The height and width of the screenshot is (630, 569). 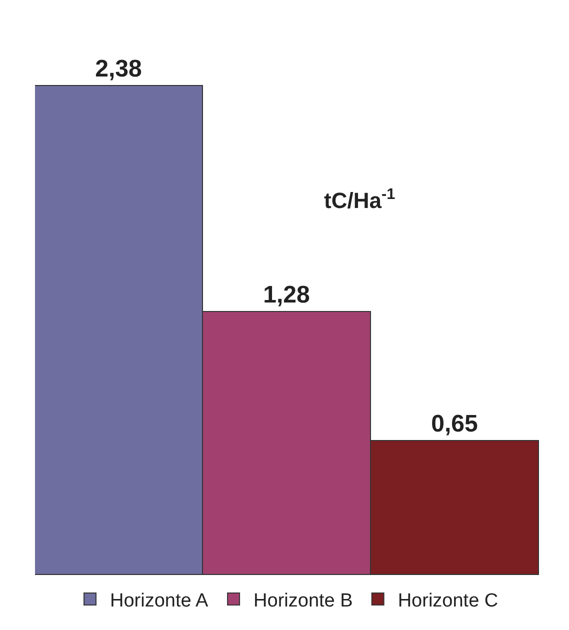 I want to click on data-label: 1,28, so click(x=286, y=295).